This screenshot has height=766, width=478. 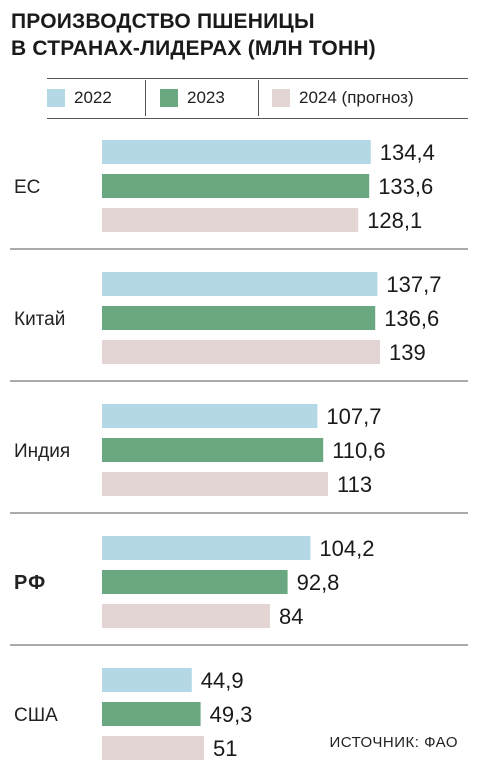 What do you see at coordinates (39, 319) in the screenshot?
I see `category-label: Китай` at bounding box center [39, 319].